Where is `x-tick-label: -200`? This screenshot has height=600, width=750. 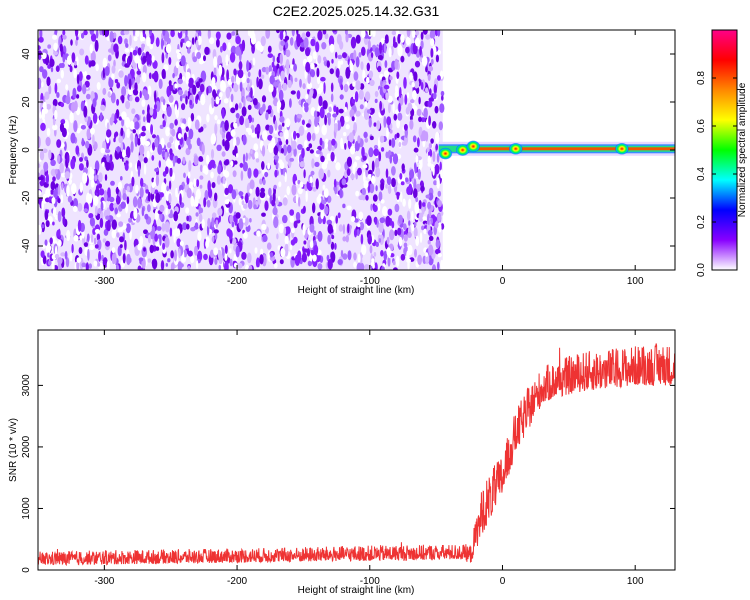
x-tick-label: -200 is located at coordinates (237, 281).